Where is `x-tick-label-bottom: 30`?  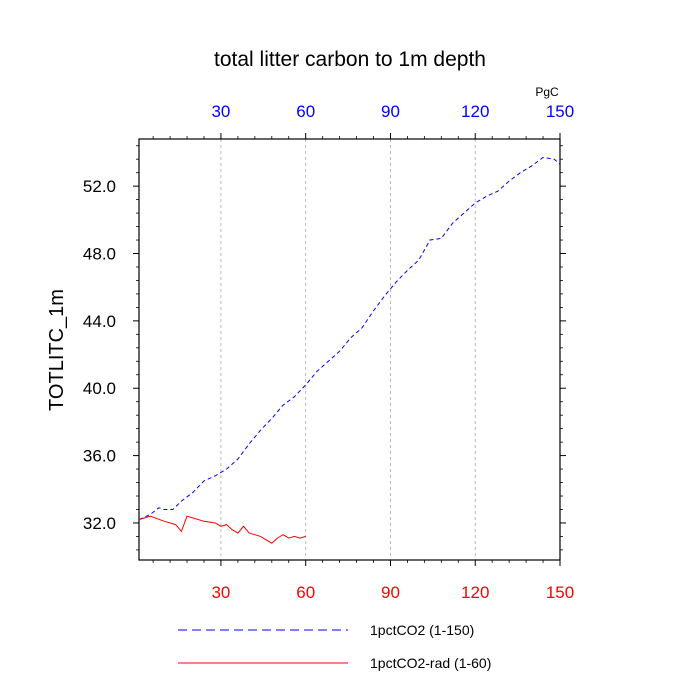 x-tick-label-bottom: 30 is located at coordinates (220, 592).